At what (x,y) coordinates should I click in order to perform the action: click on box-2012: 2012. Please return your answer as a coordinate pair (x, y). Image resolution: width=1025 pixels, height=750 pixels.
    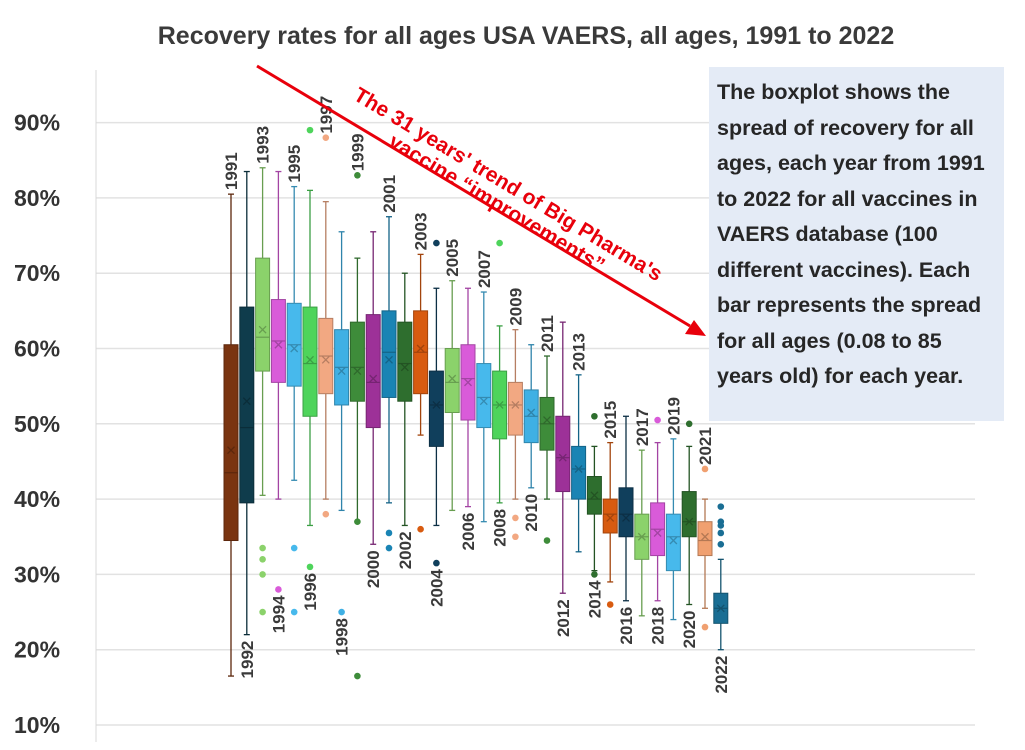
    Looking at the image, I should click on (563, 479).